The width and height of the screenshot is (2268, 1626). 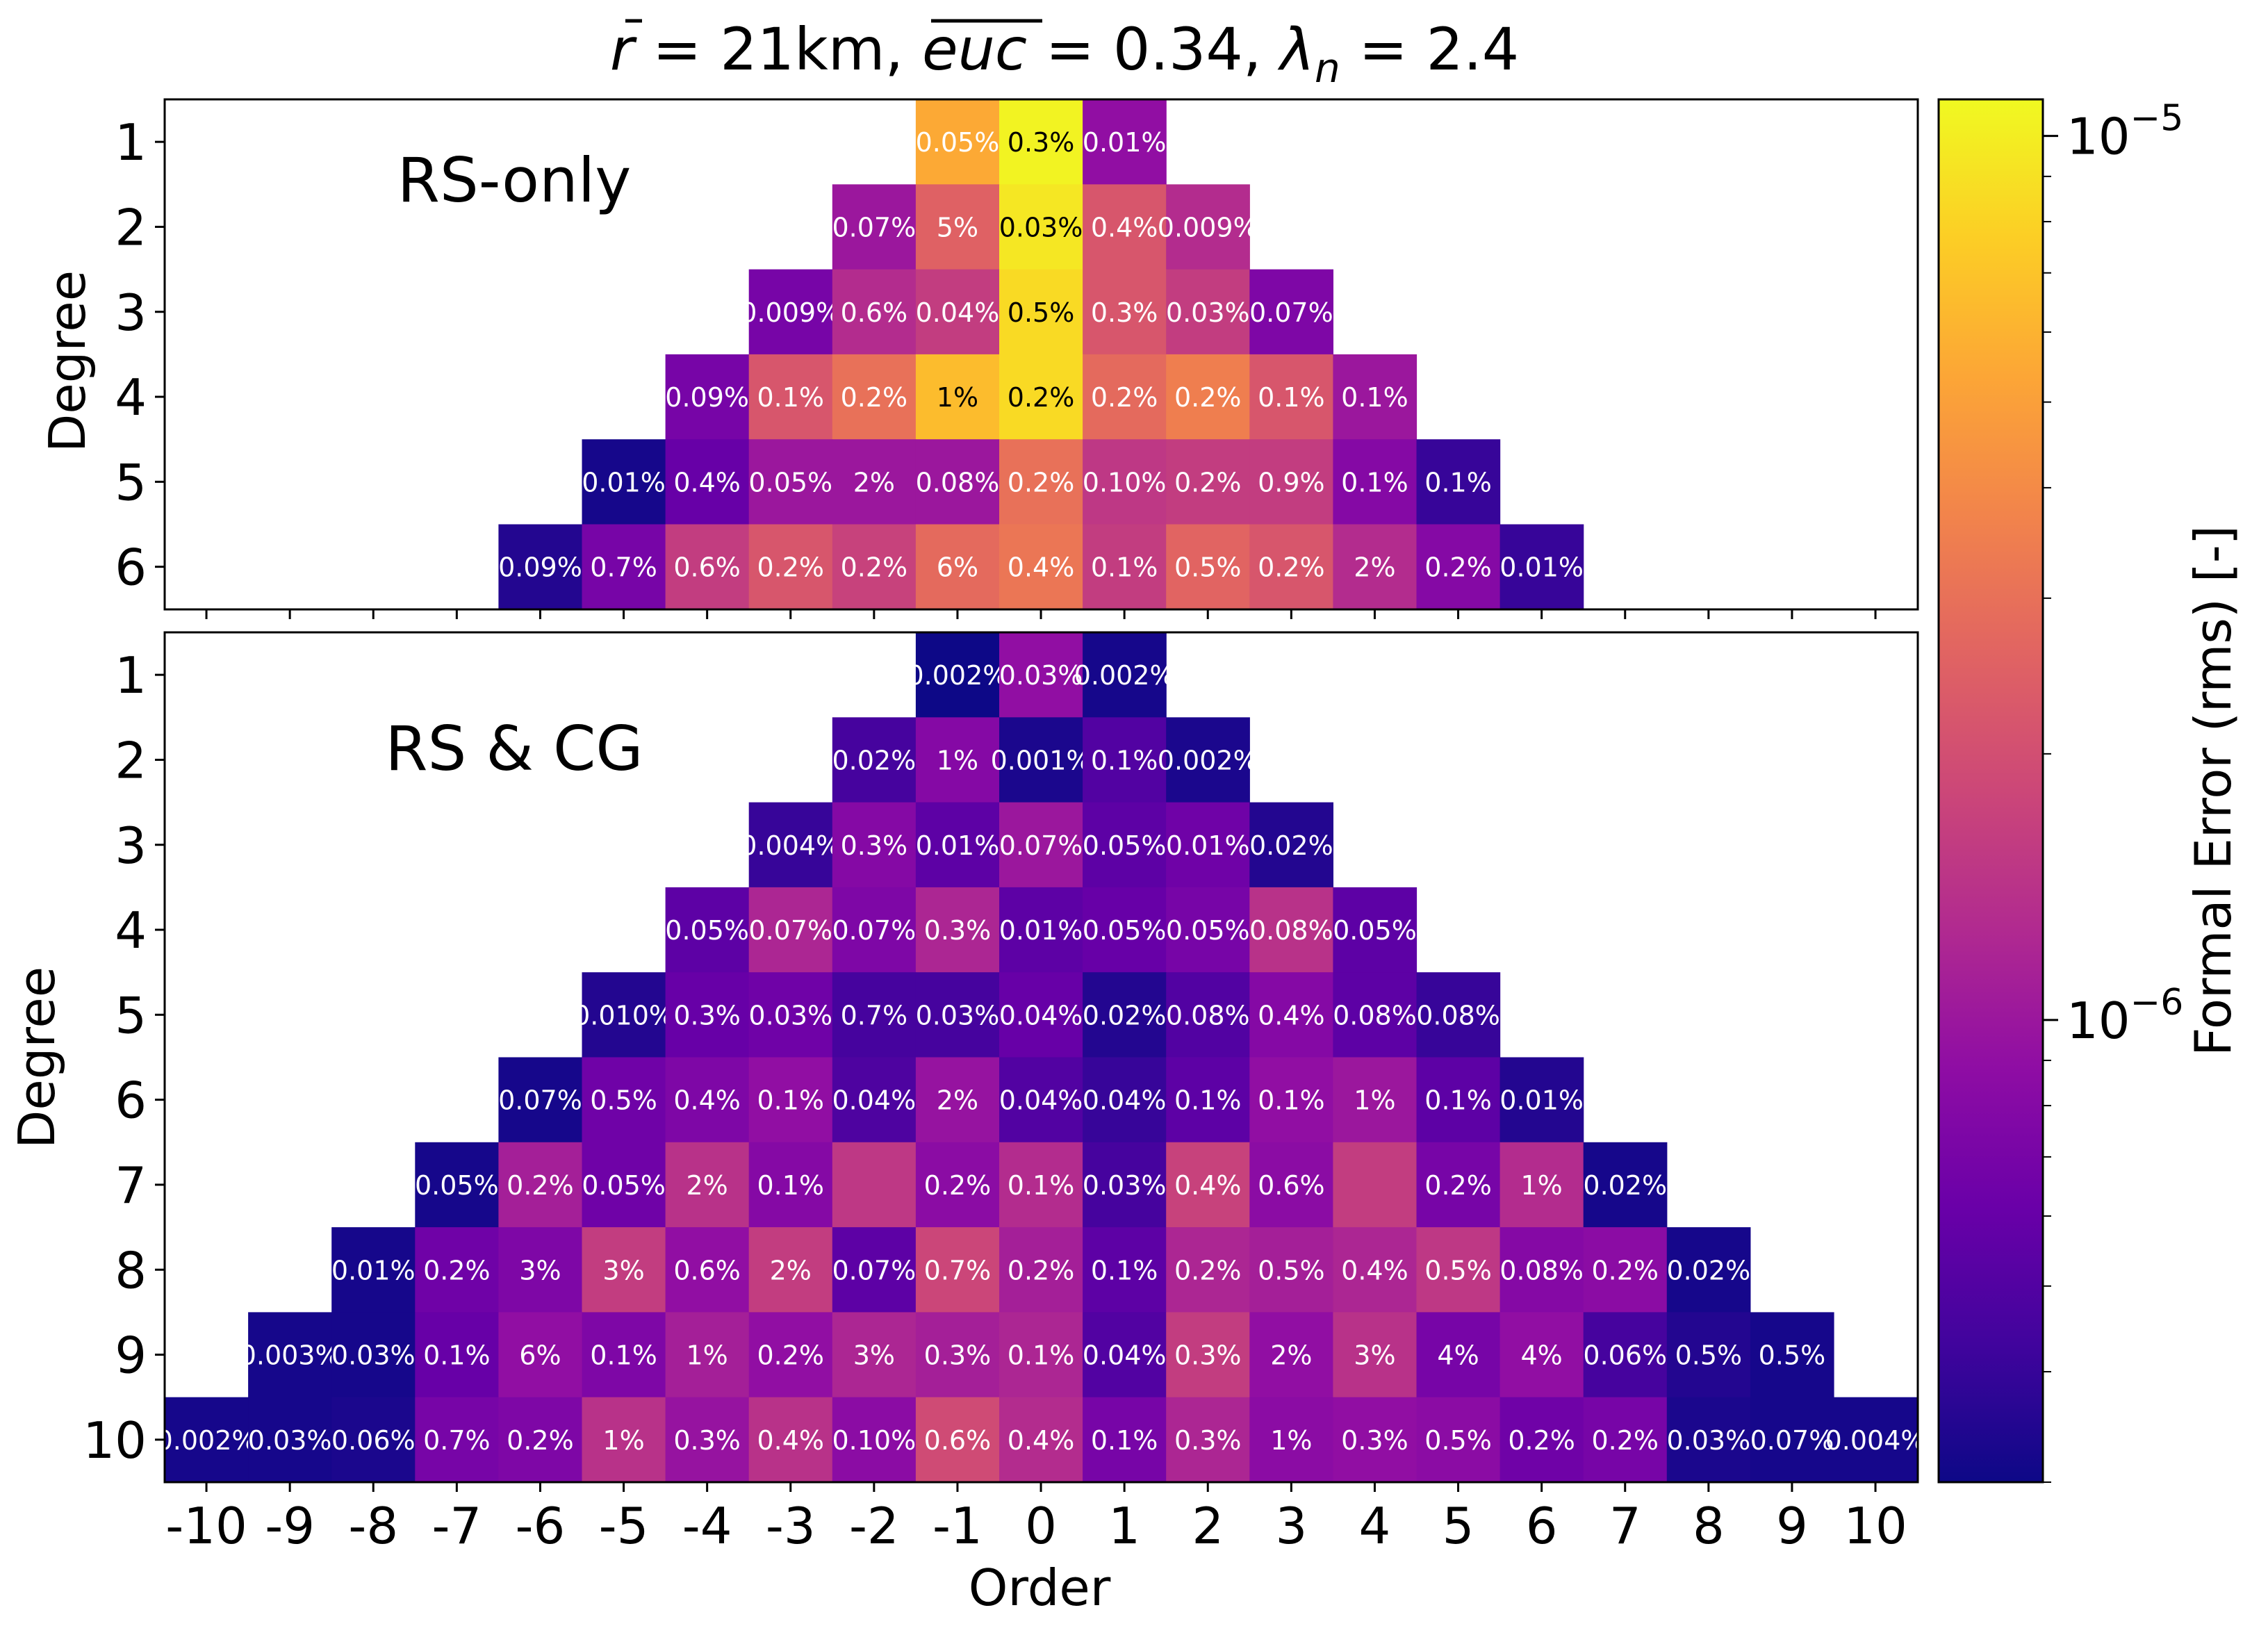 I want to click on colorbar-tick-base: 10, so click(x=2098, y=1021).